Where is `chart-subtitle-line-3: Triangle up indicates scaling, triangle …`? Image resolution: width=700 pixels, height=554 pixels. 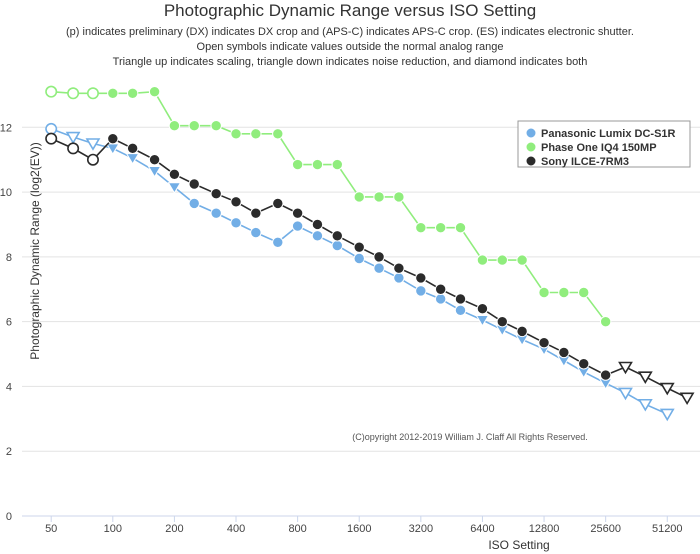
chart-subtitle-line-3: Triangle up indicates scaling, triangle … is located at coordinates (350, 62).